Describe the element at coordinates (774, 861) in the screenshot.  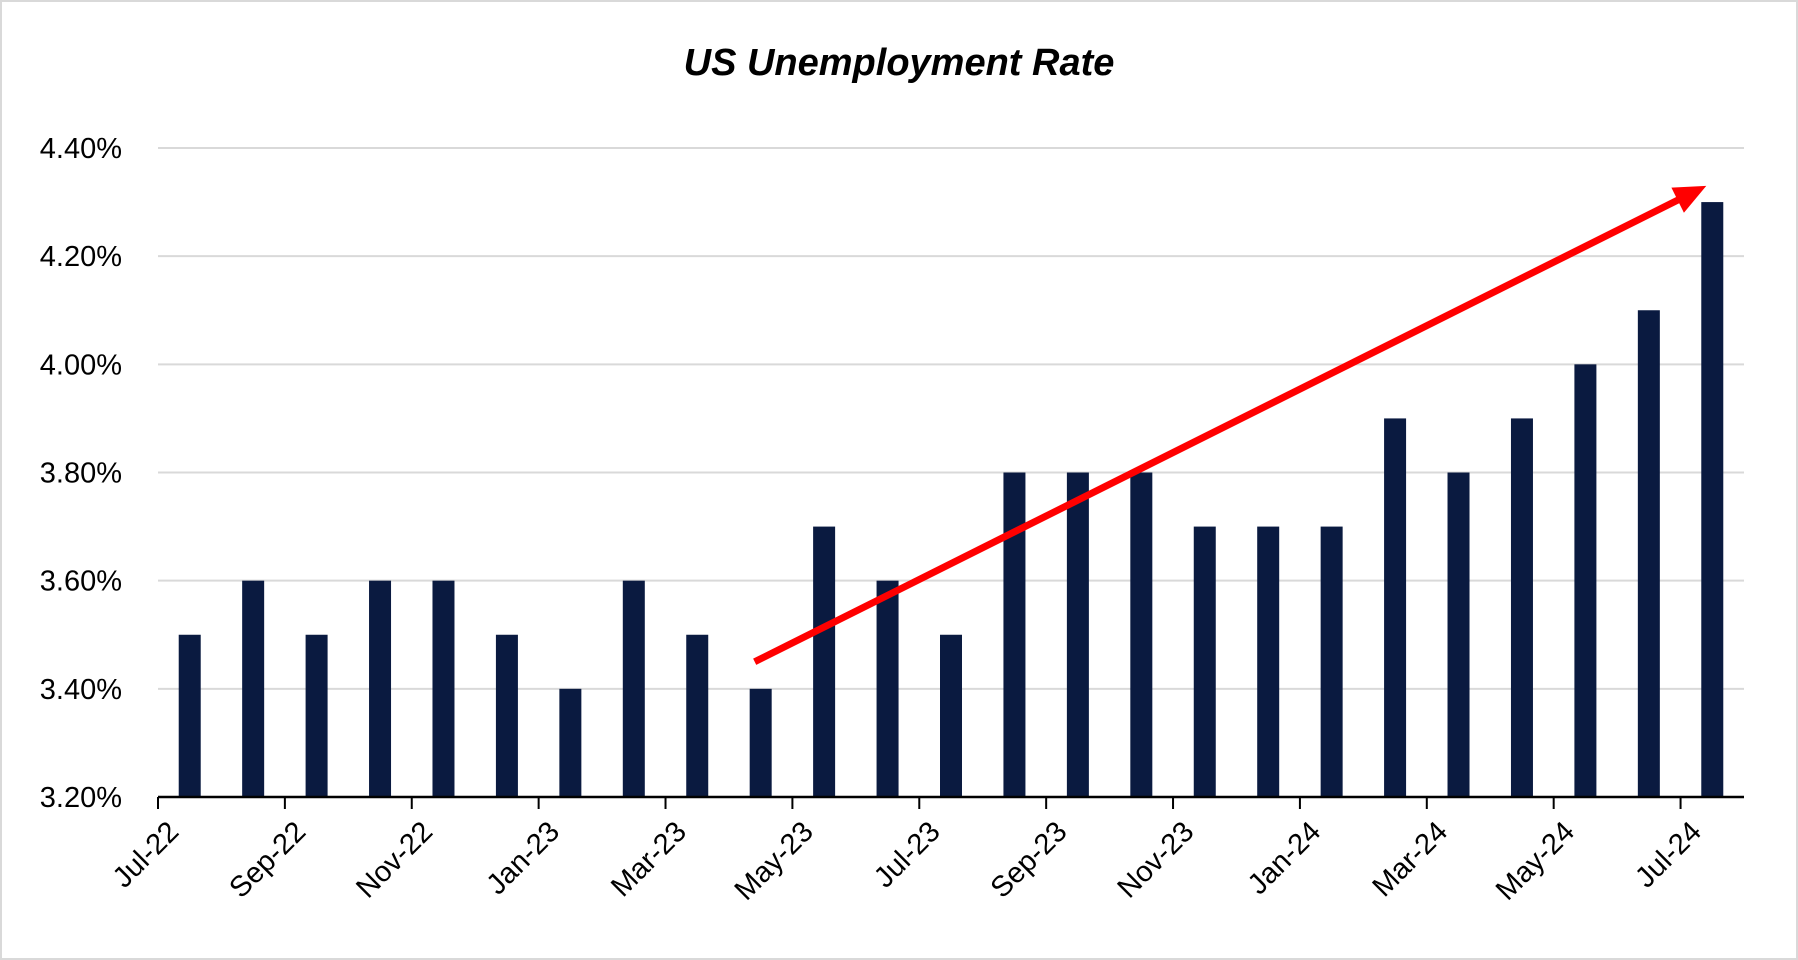
I see `x-tick-label: May-23` at that location.